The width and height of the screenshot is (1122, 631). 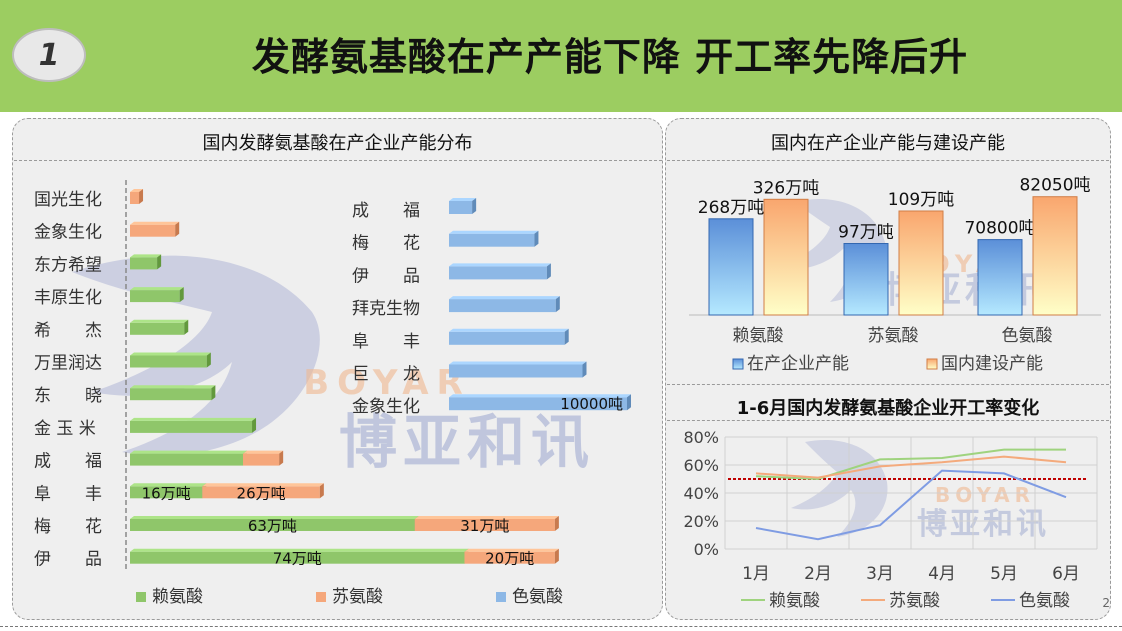 I want to click on page-title: 发酵氨基酸在产产能下降 开工率先降后升, so click(x=610, y=57).